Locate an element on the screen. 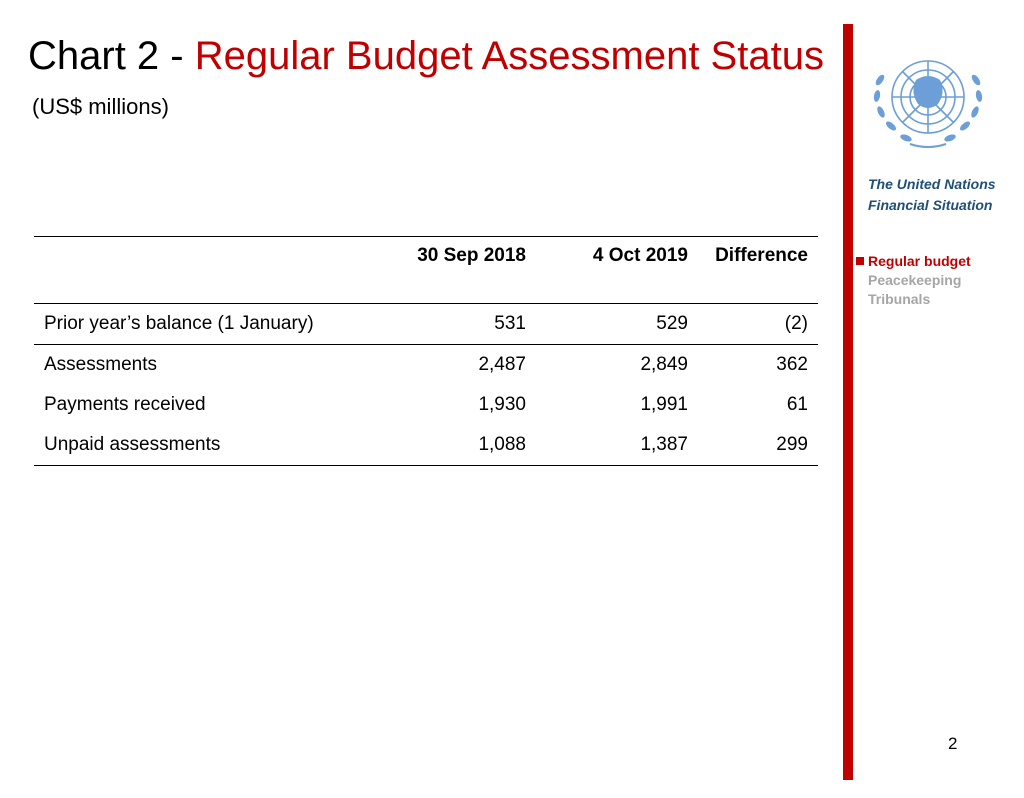  sidebar-title-line1: The United Nations is located at coordinates (932, 184).